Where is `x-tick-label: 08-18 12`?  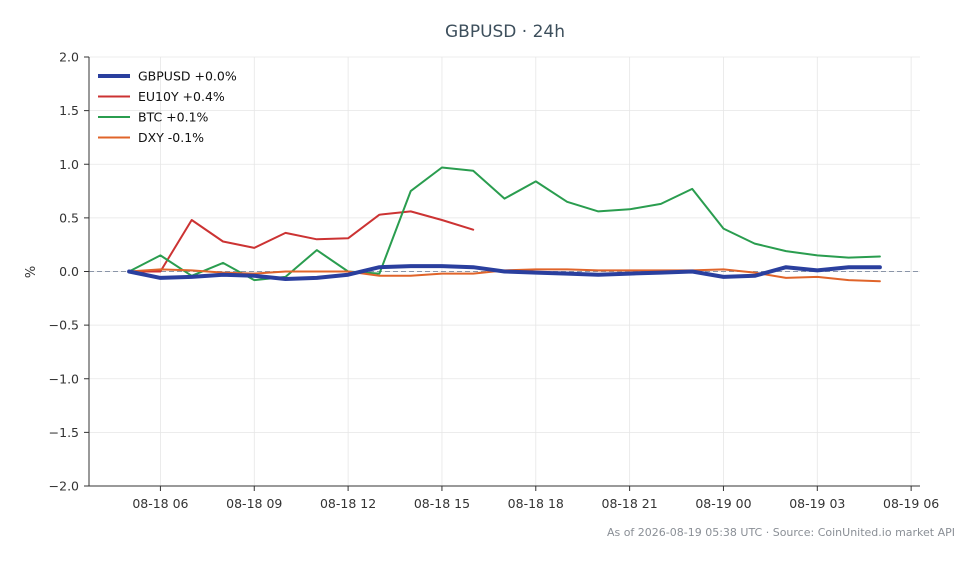
x-tick-label: 08-18 12 is located at coordinates (348, 503).